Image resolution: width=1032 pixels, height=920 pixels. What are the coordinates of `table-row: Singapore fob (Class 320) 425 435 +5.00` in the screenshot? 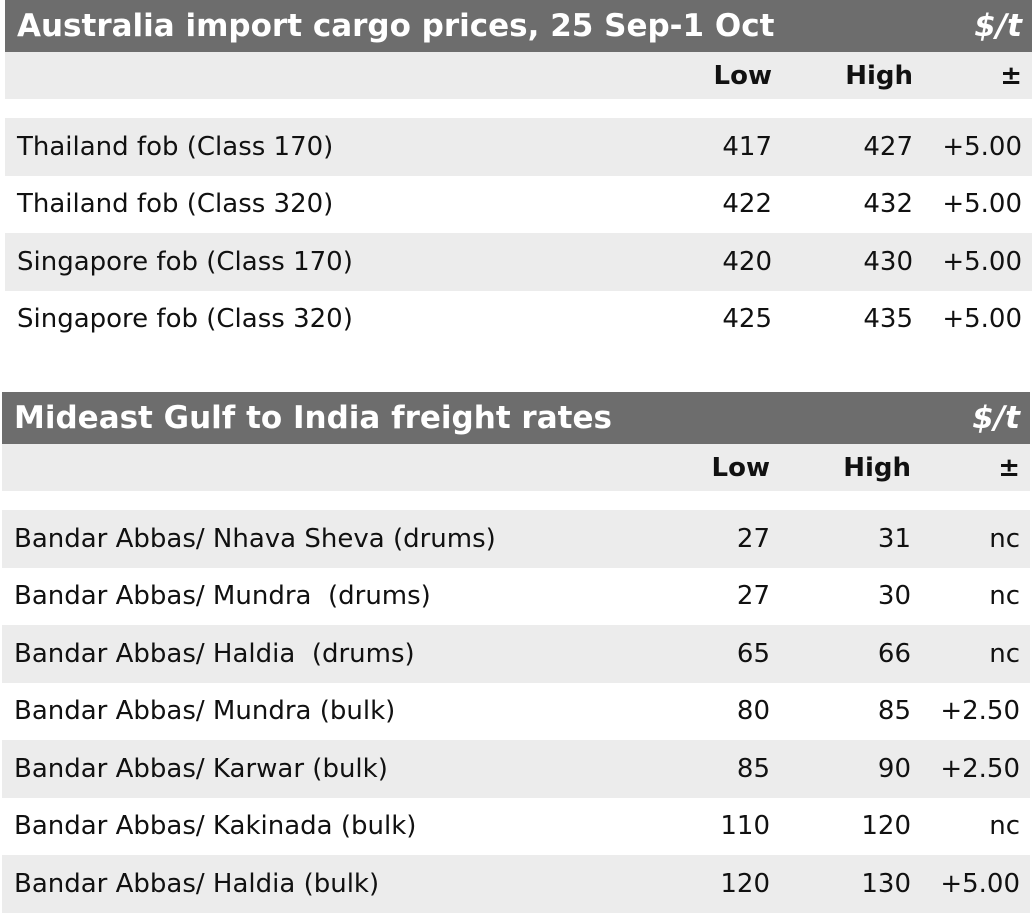 It's located at (518, 320).